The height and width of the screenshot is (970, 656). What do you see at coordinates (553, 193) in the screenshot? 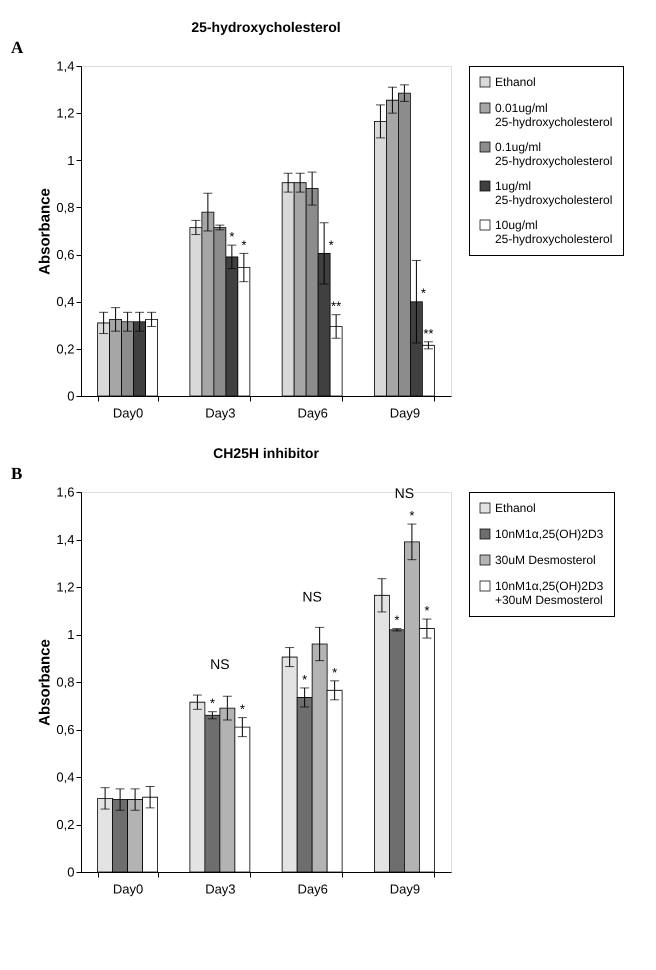
I see `legend-label: 1ug/ml 25-hydroxycholesterol` at bounding box center [553, 193].